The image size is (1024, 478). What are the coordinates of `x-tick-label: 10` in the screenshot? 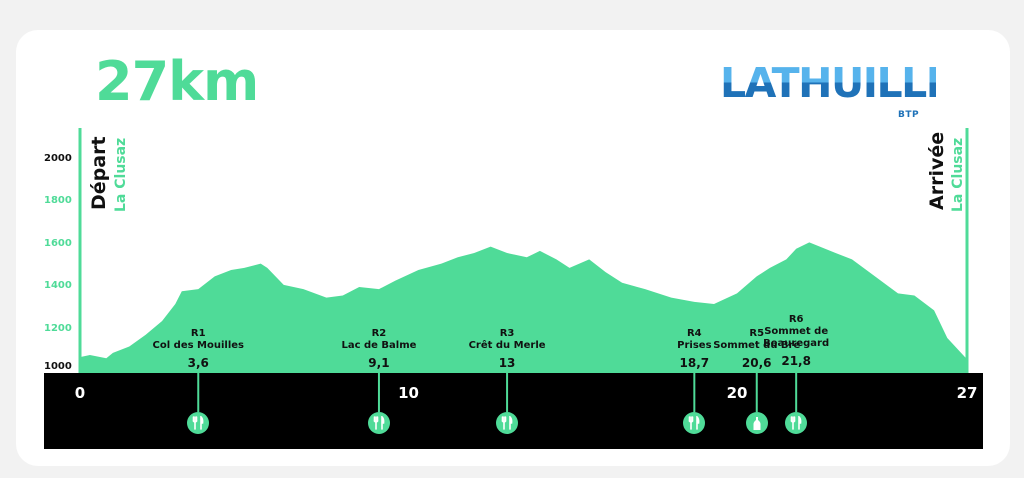 It's located at (408, 393).